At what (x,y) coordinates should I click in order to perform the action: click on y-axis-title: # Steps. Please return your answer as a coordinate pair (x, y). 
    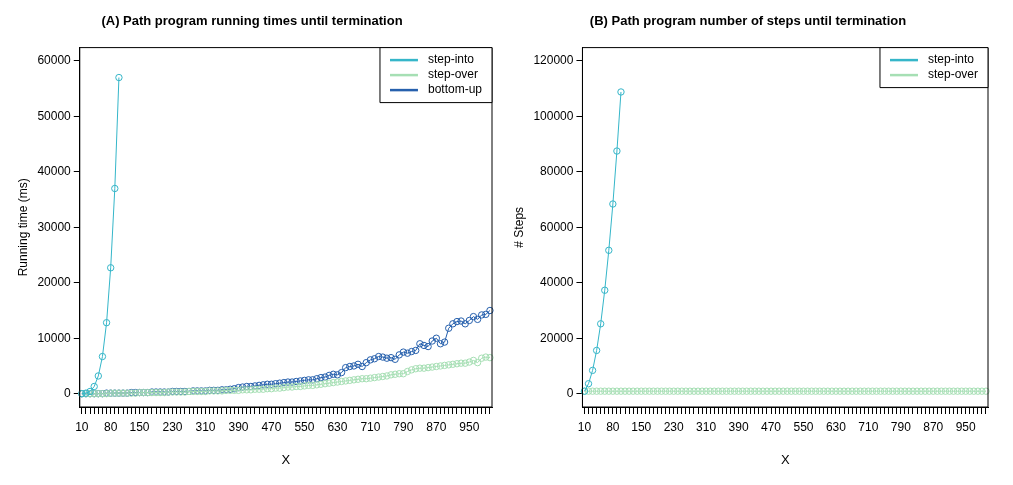
    Looking at the image, I should click on (518, 227).